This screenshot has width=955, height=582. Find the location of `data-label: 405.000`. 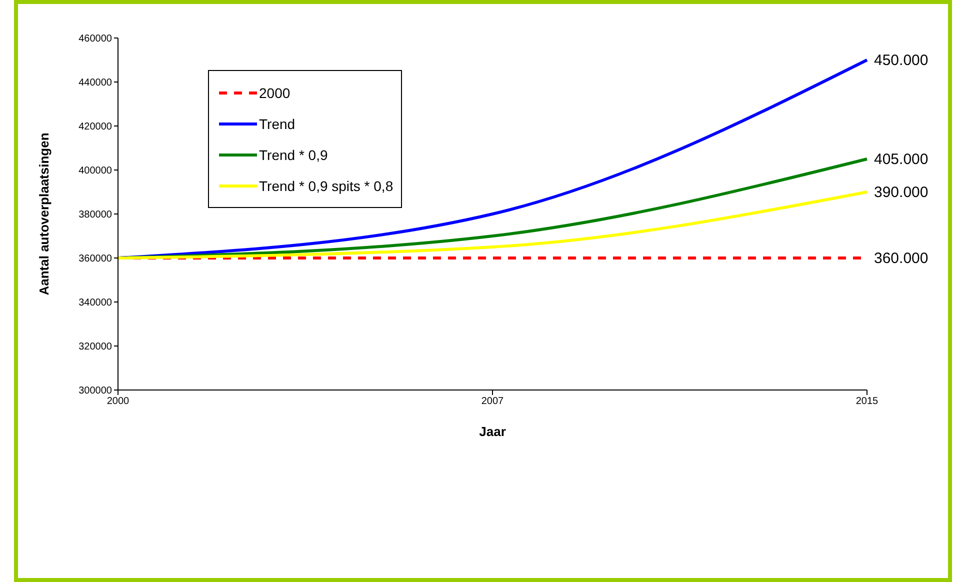

data-label: 405.000 is located at coordinates (901, 159).